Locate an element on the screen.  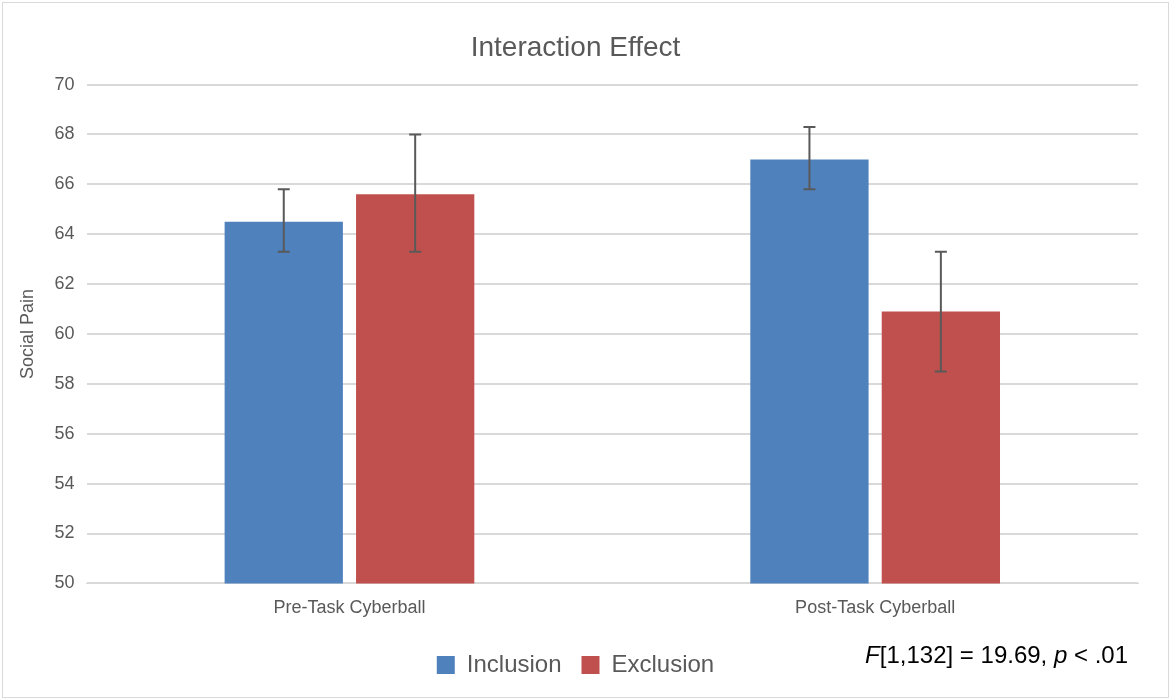
legend-label: Inclusion is located at coordinates (514, 663).